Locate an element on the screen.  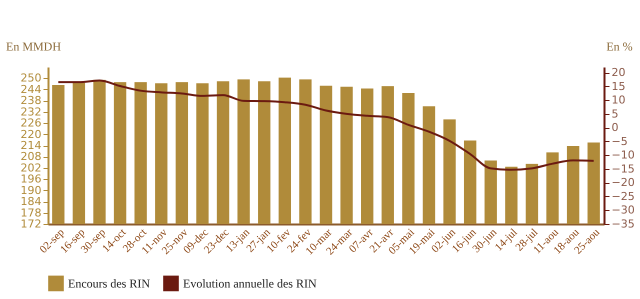
y2-tick-label: 0 is located at coordinates (615, 127).